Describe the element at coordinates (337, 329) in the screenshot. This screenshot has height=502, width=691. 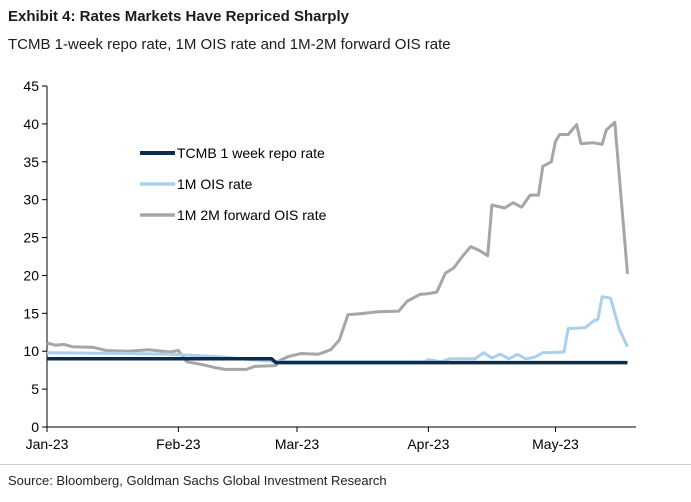
I see `series-line-1m-ois` at that location.